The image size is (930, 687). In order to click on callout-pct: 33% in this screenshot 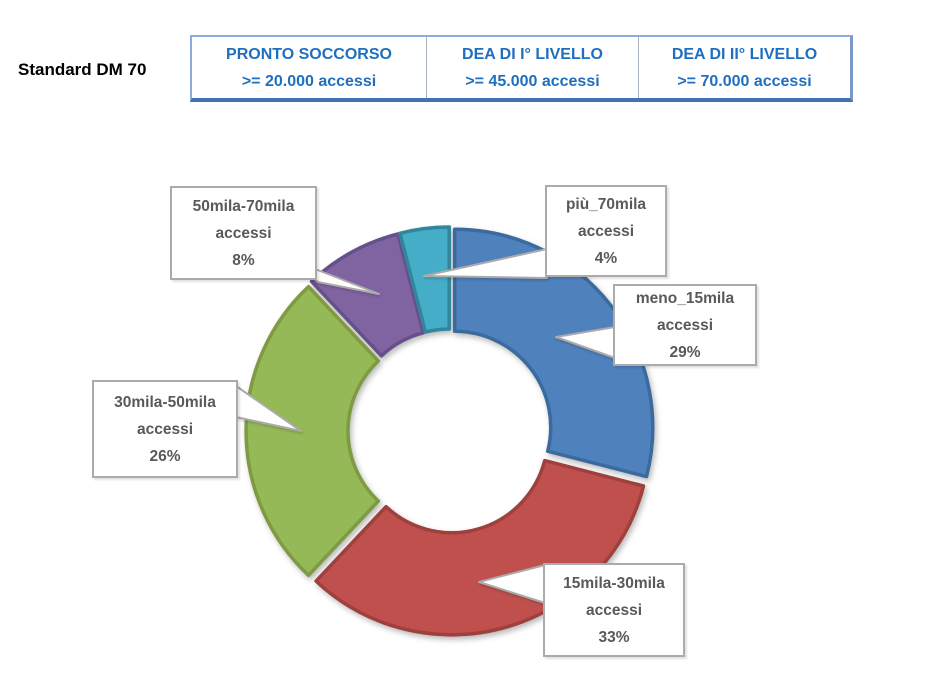, I will do `click(614, 637)`.